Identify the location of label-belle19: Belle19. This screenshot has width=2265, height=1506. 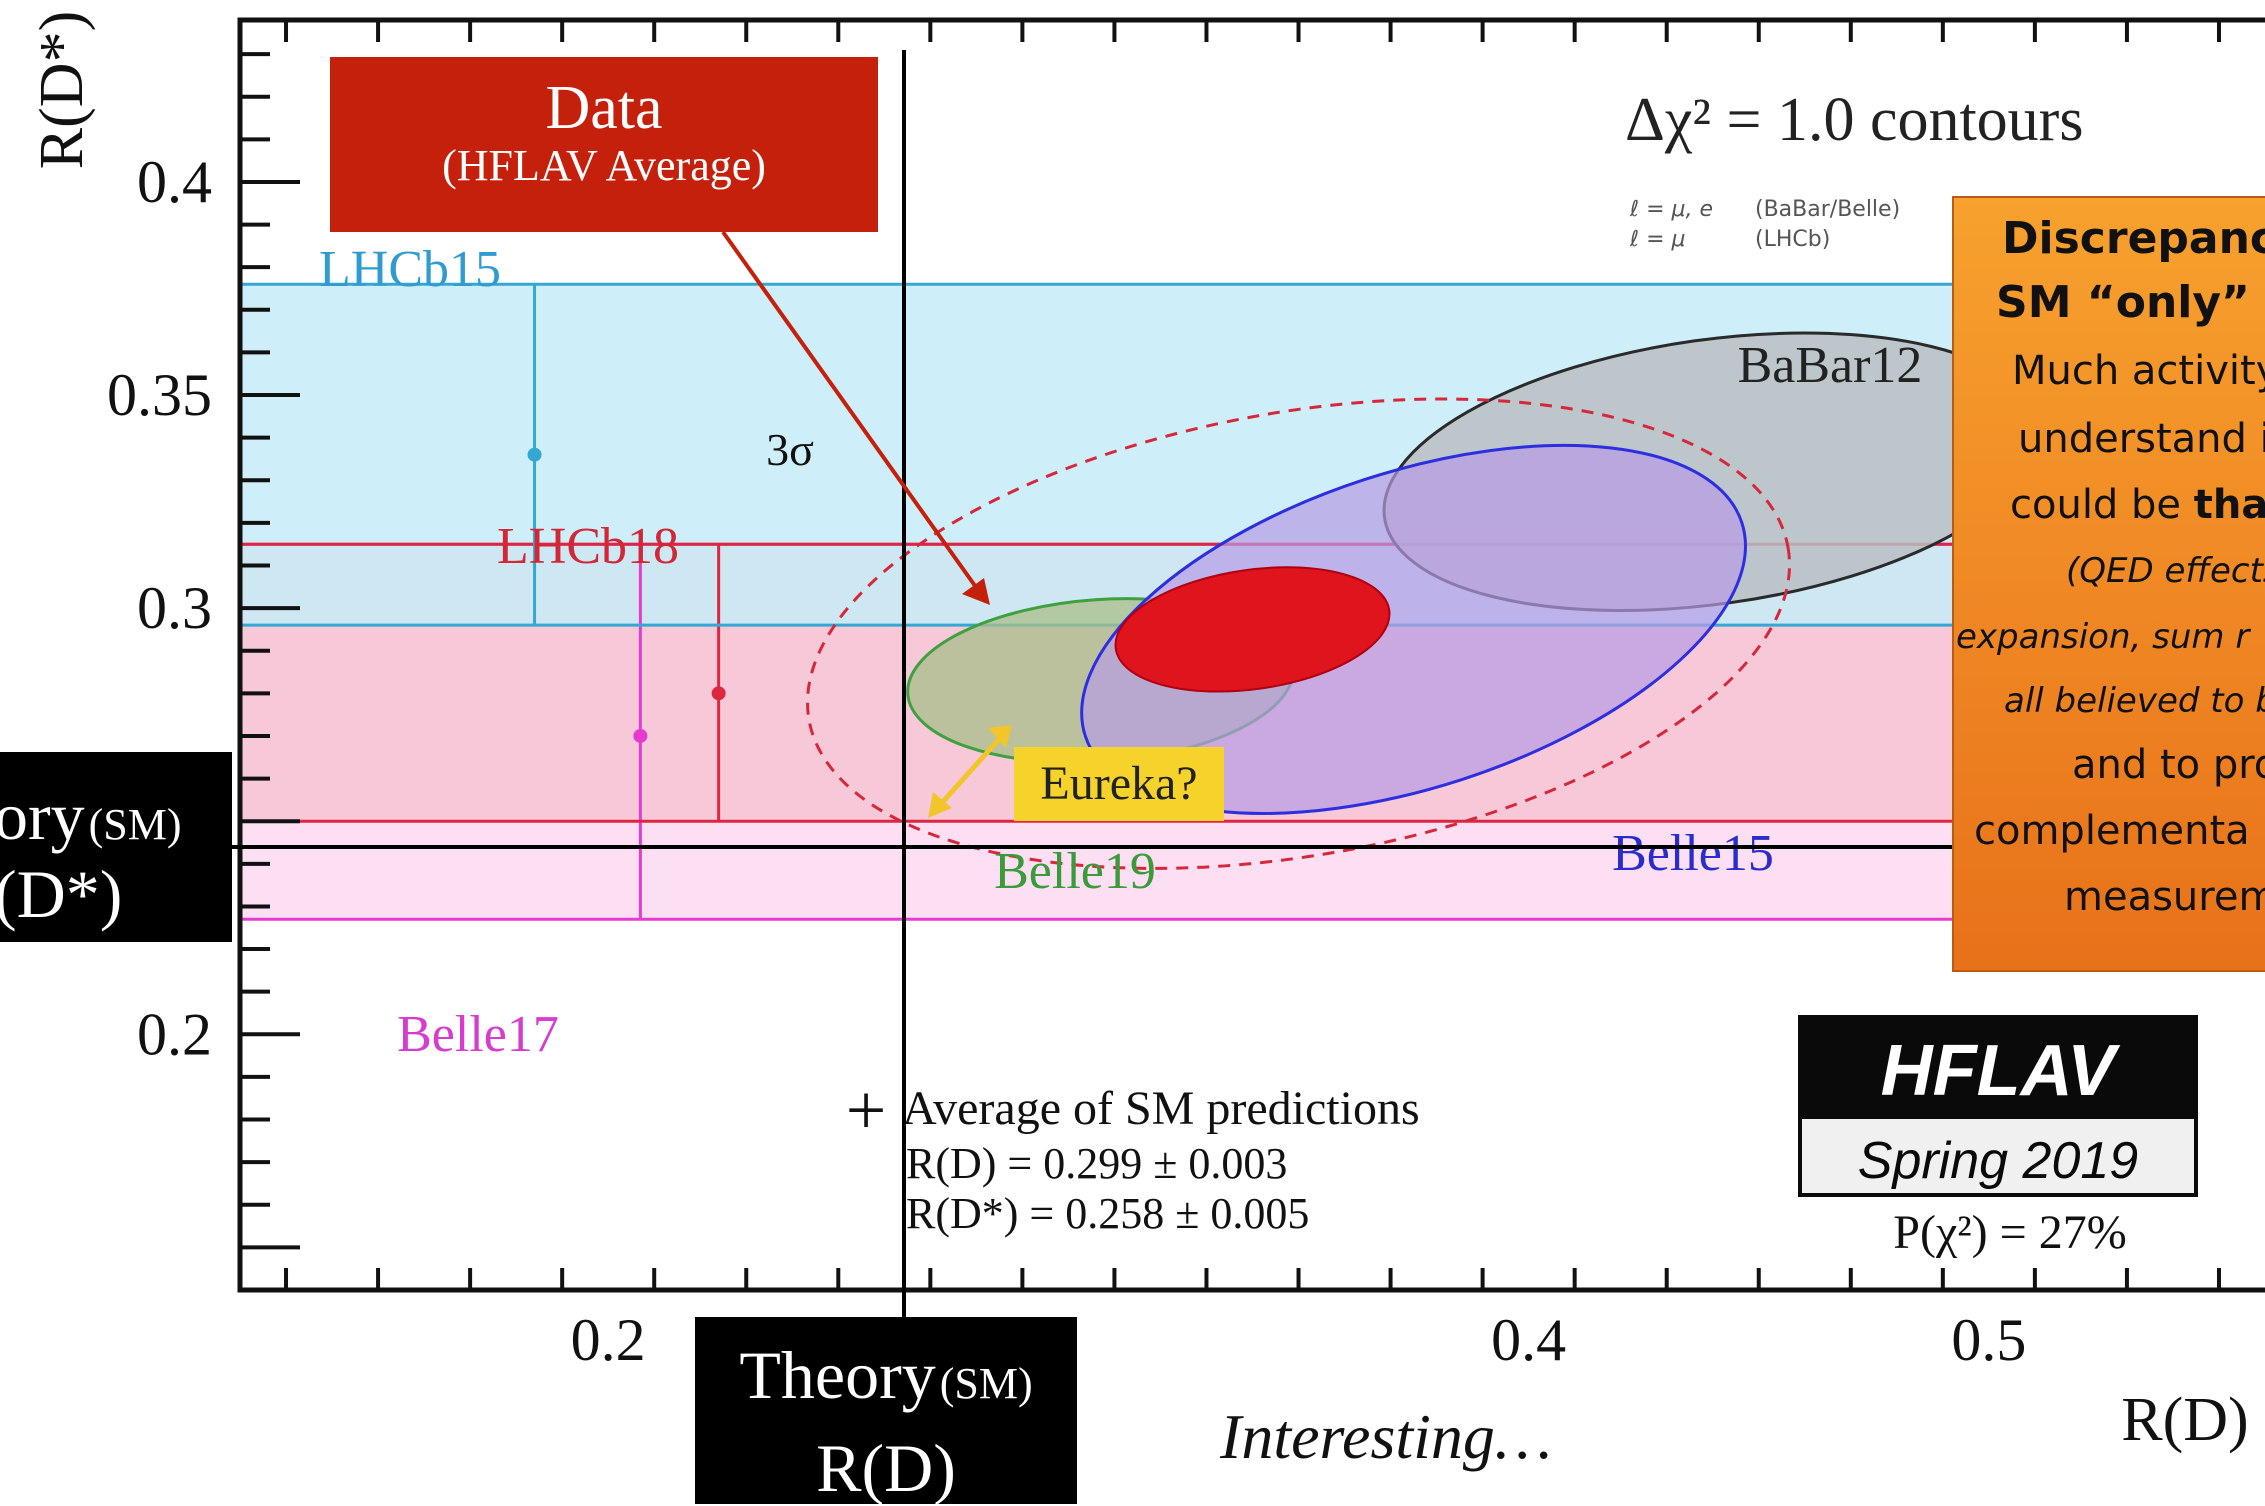
(1075, 871).